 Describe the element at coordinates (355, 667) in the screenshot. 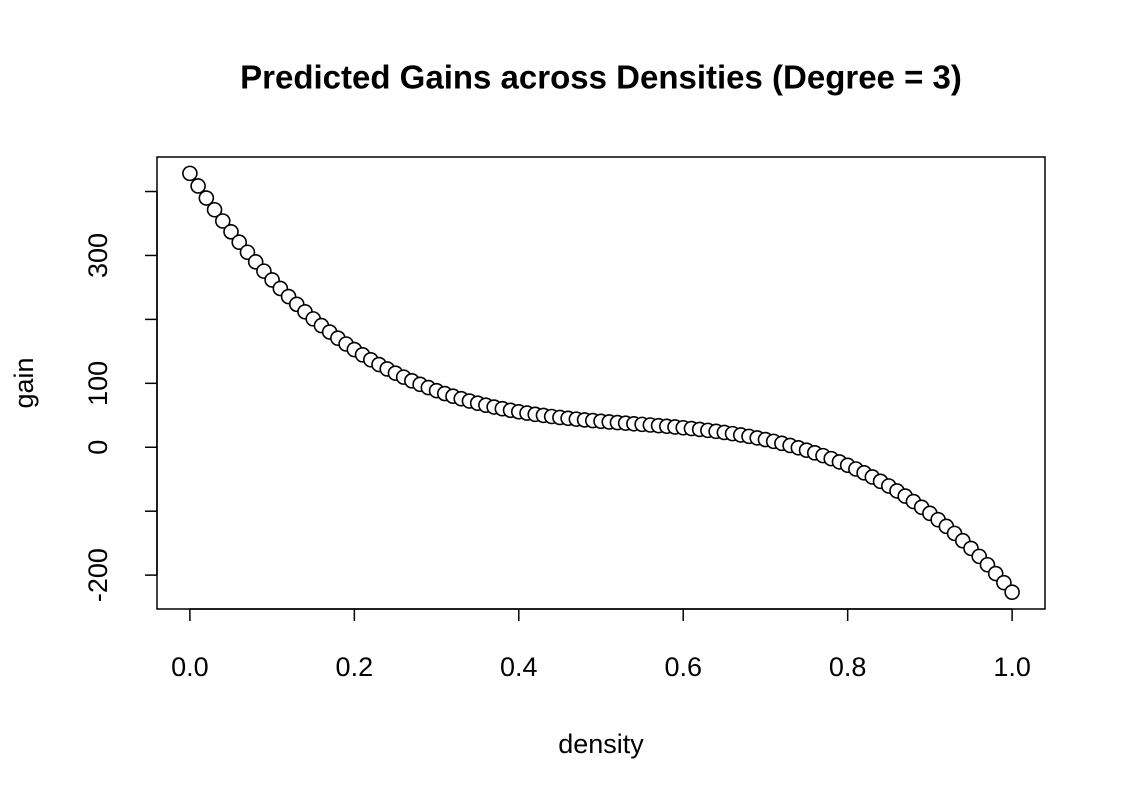

I see `x-tick-label: 0.2` at that location.